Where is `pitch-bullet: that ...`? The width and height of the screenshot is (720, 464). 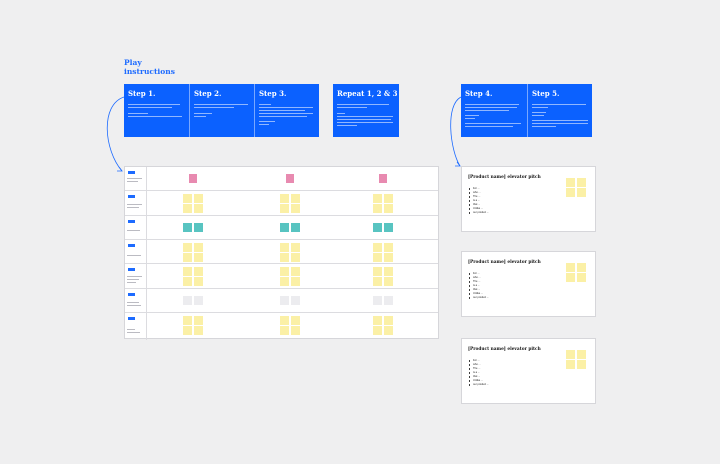
pitch-bullet: that ... is located at coordinates (528, 290).